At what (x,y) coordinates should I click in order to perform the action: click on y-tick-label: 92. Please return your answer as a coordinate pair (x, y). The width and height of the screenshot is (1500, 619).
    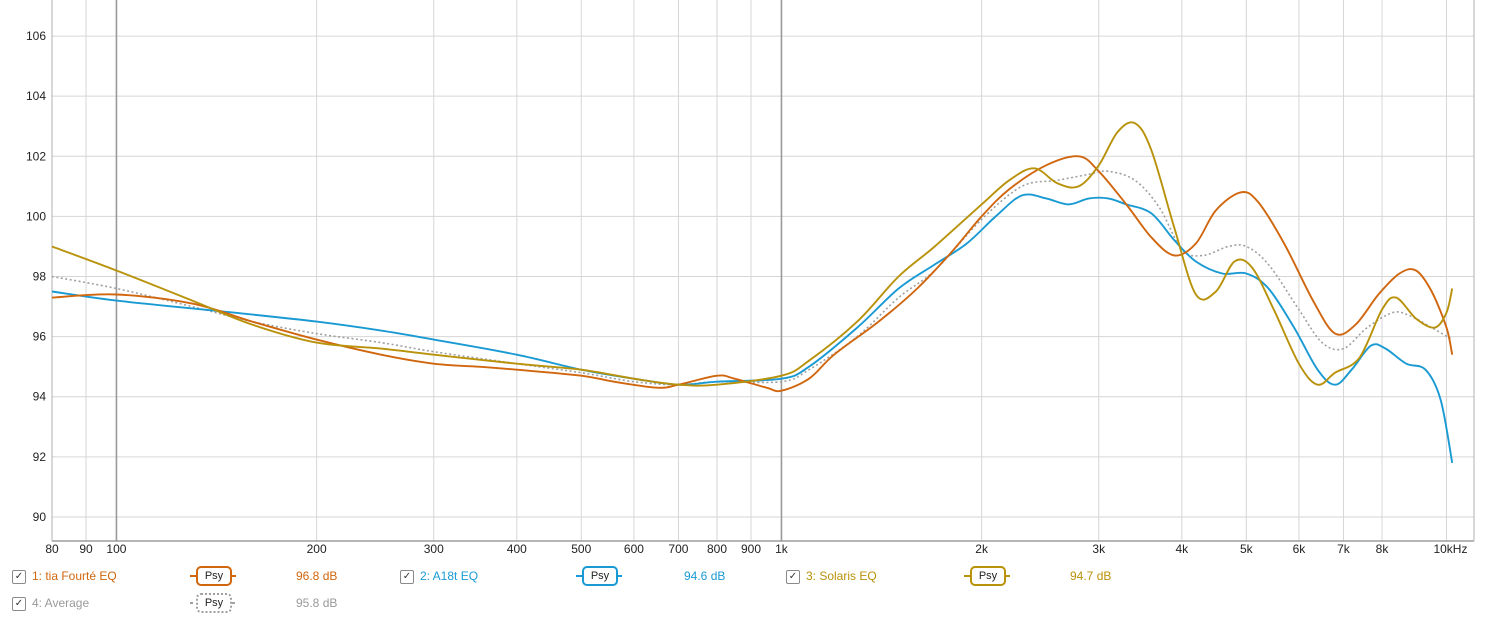
    Looking at the image, I should click on (40, 457).